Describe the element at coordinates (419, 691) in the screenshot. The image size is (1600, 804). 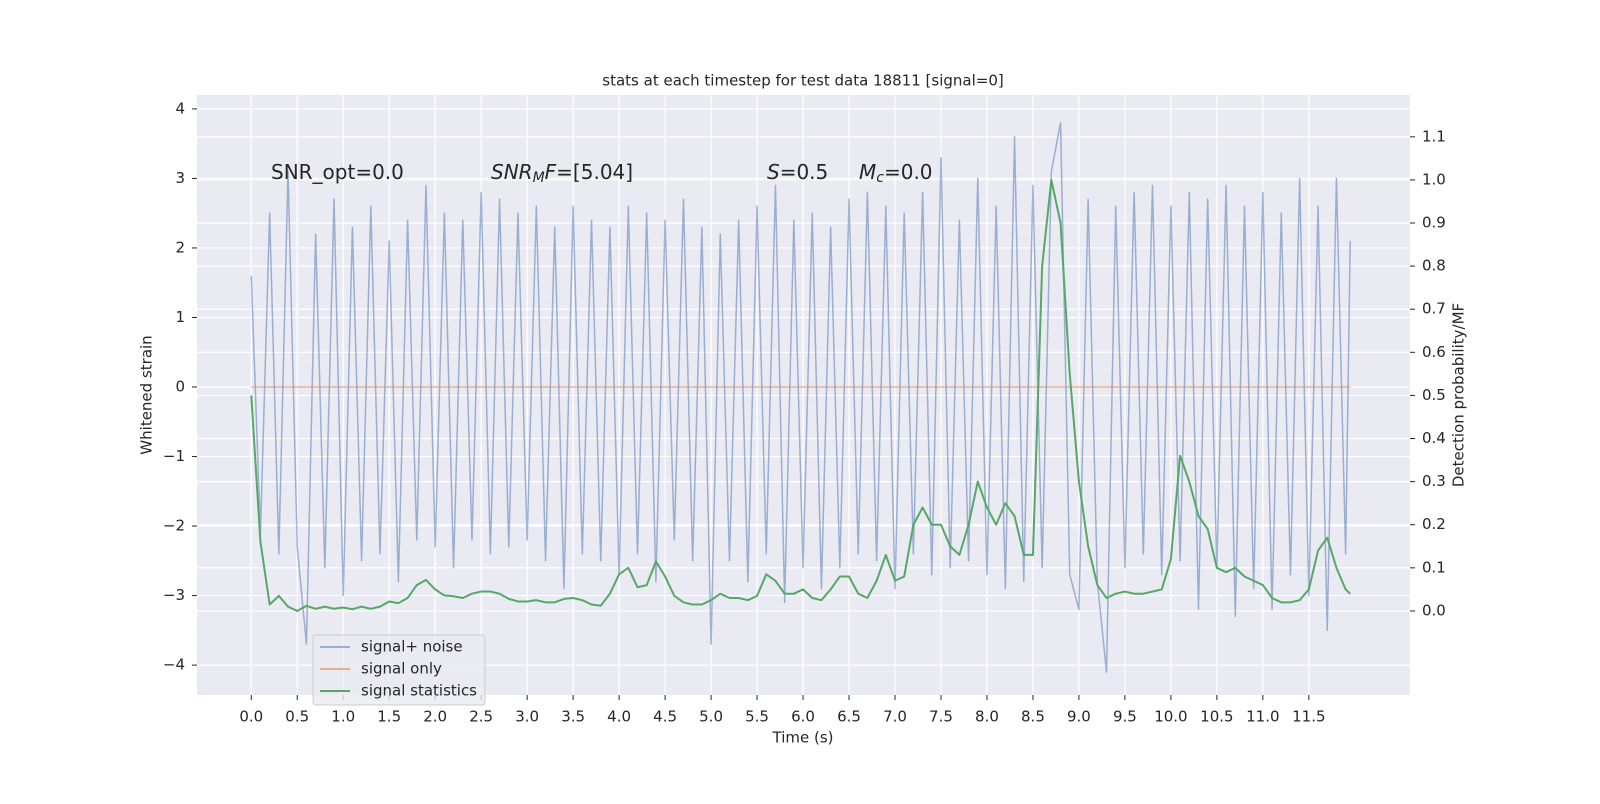
I see `legend-label: signal statistics` at that location.